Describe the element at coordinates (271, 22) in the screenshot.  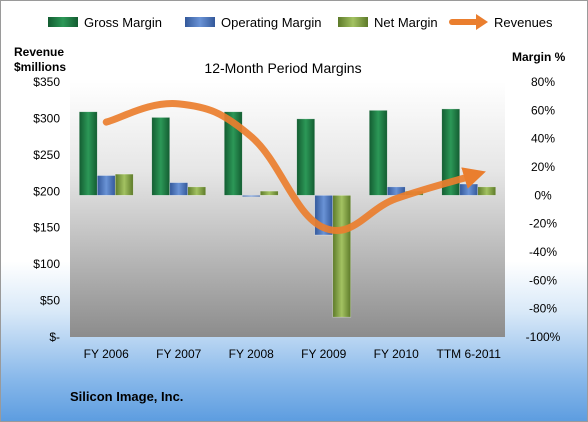
I see `operating-margin-legend-label: Operating Margin` at that location.